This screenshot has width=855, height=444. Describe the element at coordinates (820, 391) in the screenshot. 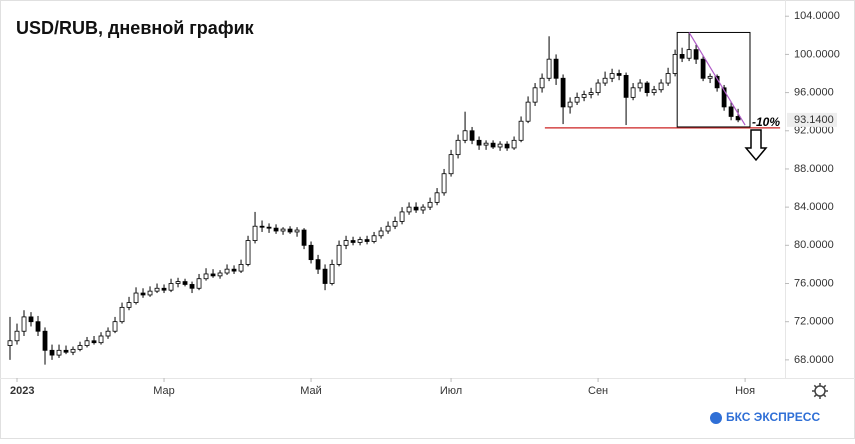

I see `settings-icon` at that location.